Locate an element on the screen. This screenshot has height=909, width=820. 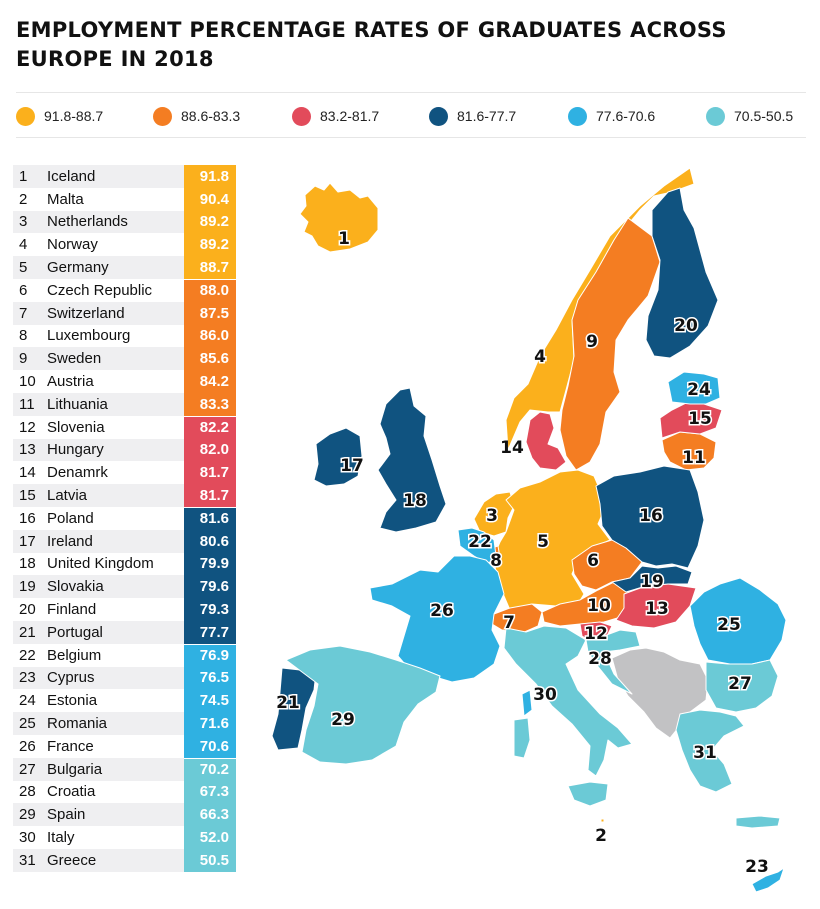
legend-item-band-5: 77.6-70.6 is located at coordinates (611, 116).